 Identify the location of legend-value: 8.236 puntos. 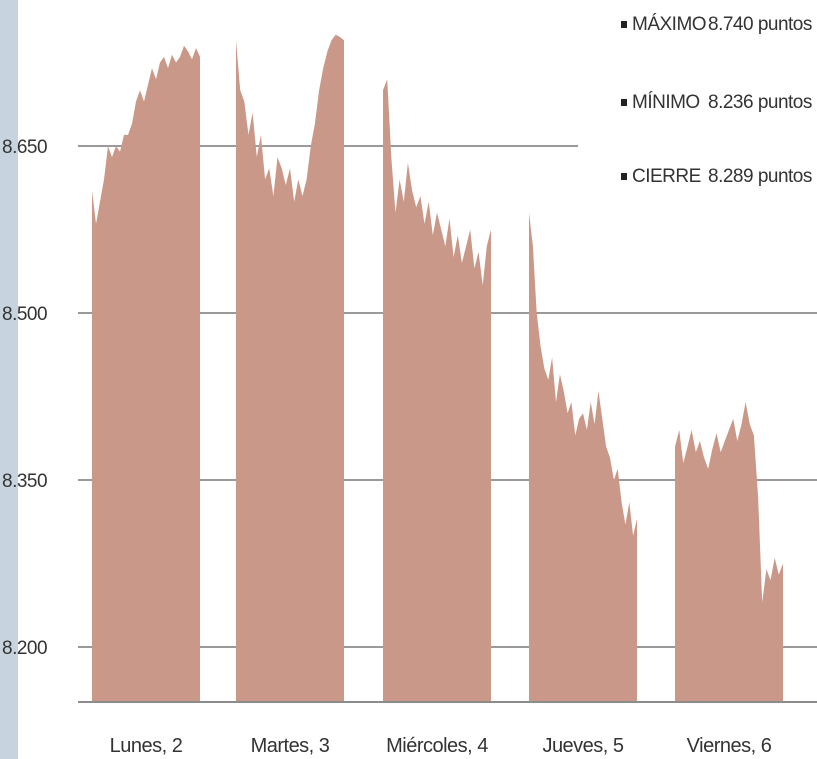
(760, 102).